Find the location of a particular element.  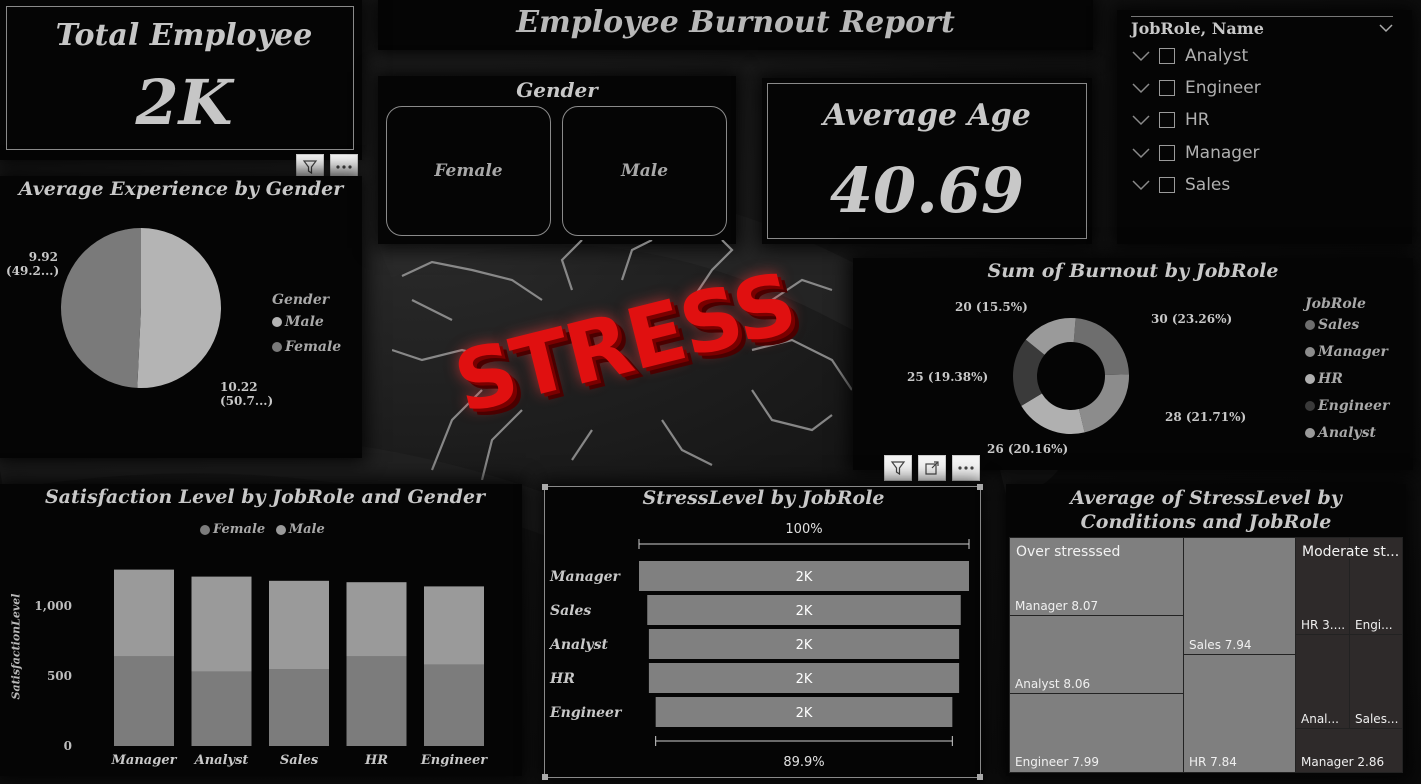

bar-hr-female is located at coordinates (376, 701).